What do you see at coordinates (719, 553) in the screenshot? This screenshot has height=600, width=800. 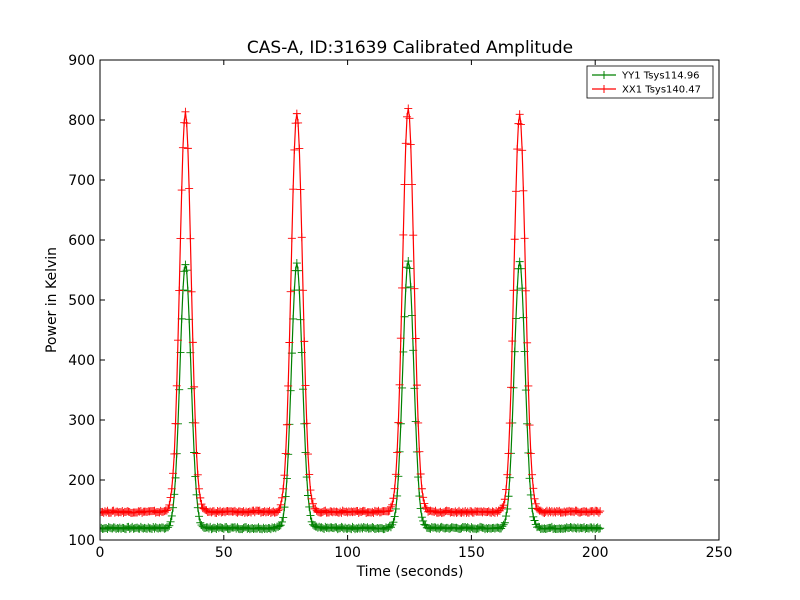 I see `x-tick-label: 250` at bounding box center [719, 553].